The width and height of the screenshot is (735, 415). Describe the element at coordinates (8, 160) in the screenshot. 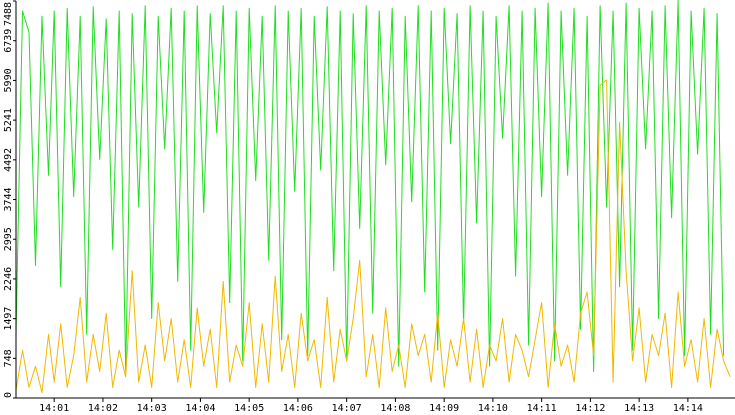

I see `y-tick-label: 4492` at that location.